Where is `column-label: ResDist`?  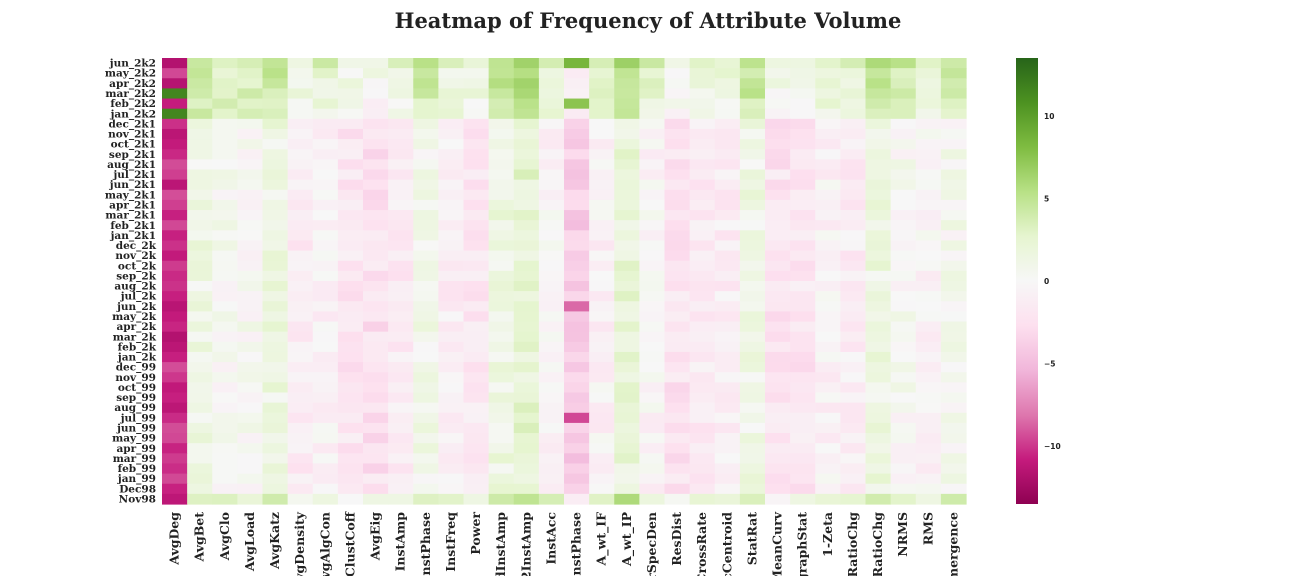
column-label: ResDist is located at coordinates (676, 539).